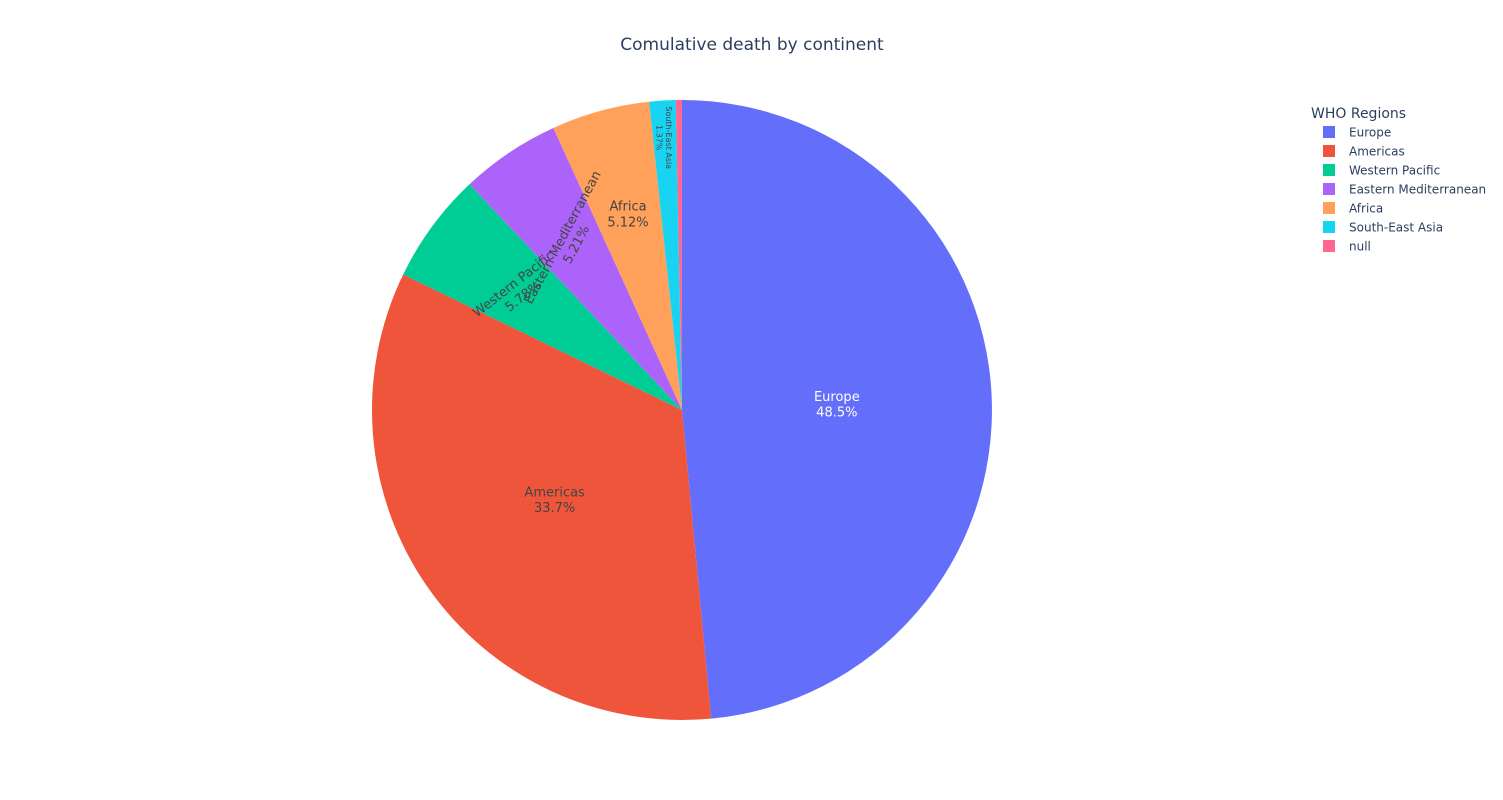 This screenshot has width=1503, height=800. Describe the element at coordinates (1358, 114) in the screenshot. I see `legend-title: WHO Regions` at that location.